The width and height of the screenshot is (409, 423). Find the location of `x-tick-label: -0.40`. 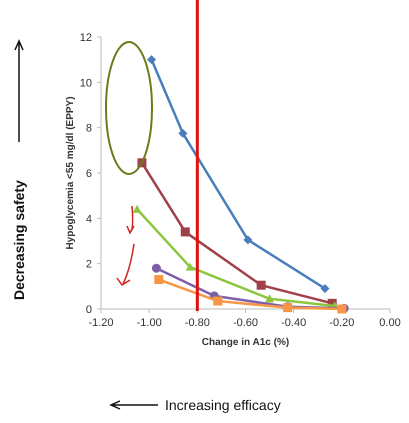

x-tick-label: -0.40 is located at coordinates (293, 323).